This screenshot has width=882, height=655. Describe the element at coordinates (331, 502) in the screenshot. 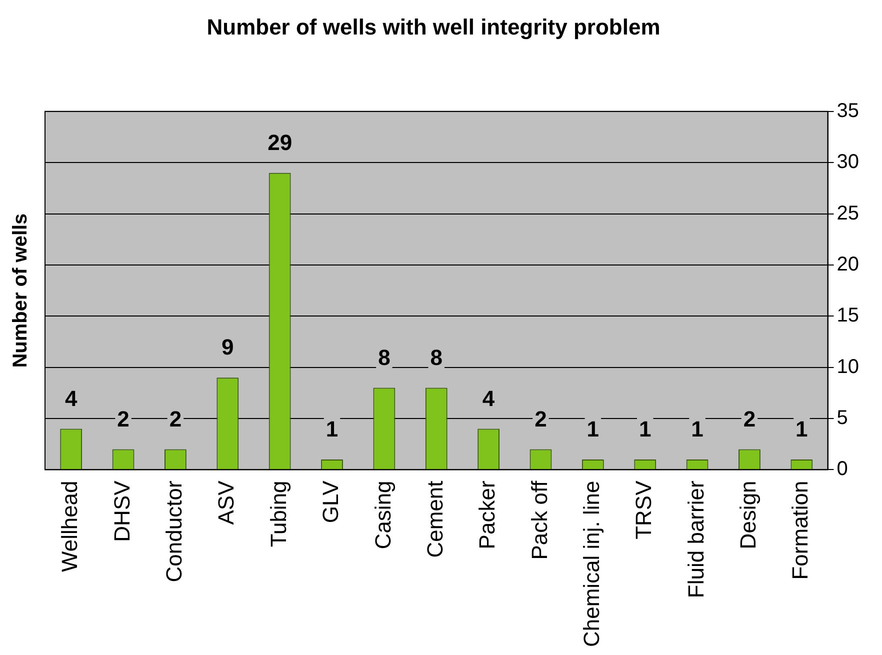

I see `x-tick-label: GLV` at that location.